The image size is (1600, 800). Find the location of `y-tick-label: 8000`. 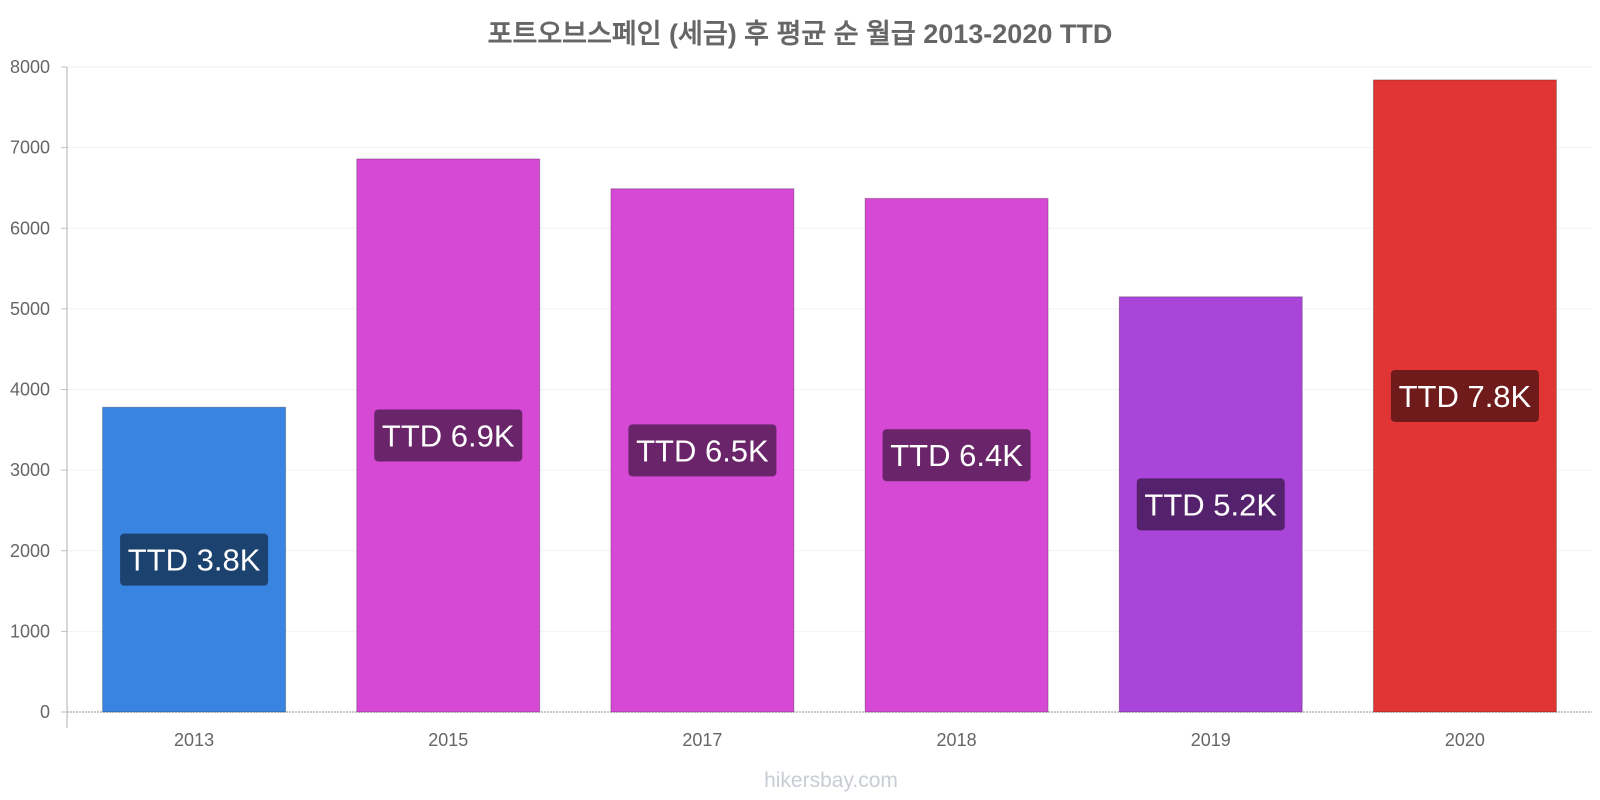

y-tick-label: 8000 is located at coordinates (30, 67).